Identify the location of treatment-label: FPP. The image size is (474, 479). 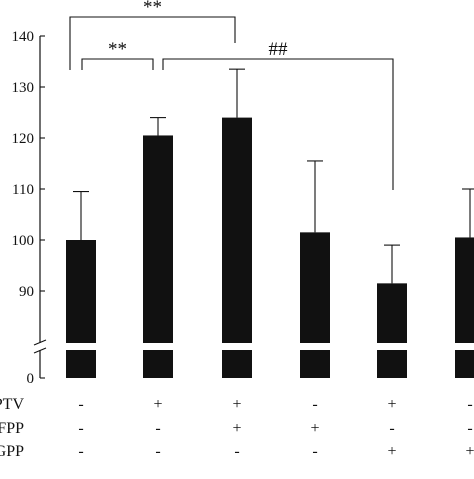
(12, 428).